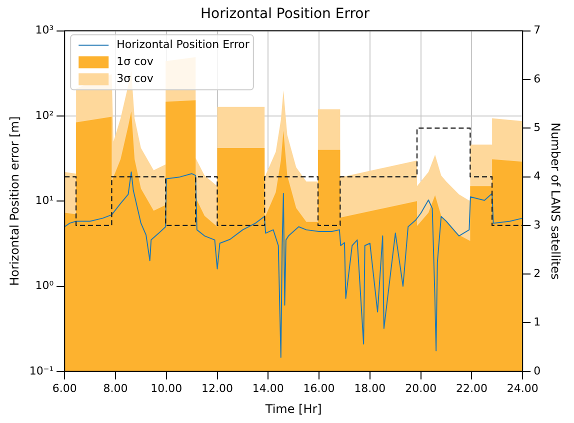  What do you see at coordinates (135, 79) in the screenshot?
I see `legend-label: 3σ cov` at bounding box center [135, 79].